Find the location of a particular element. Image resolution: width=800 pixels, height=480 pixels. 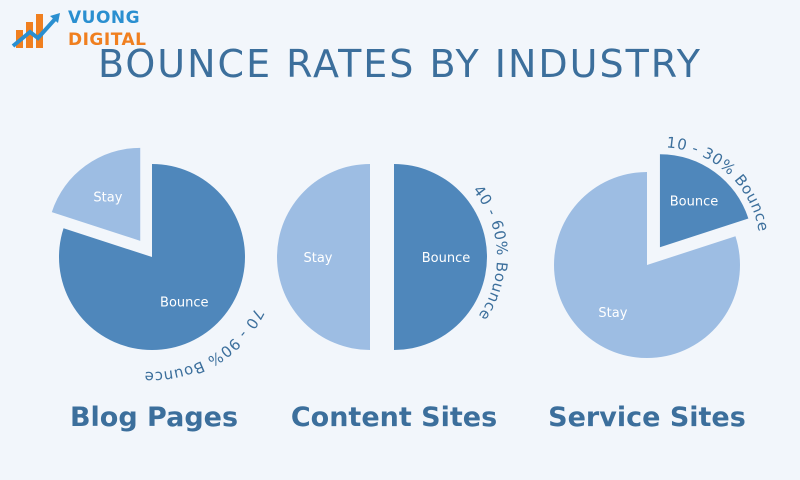

logo-text-line2: DIGITAL is located at coordinates (107, 40).